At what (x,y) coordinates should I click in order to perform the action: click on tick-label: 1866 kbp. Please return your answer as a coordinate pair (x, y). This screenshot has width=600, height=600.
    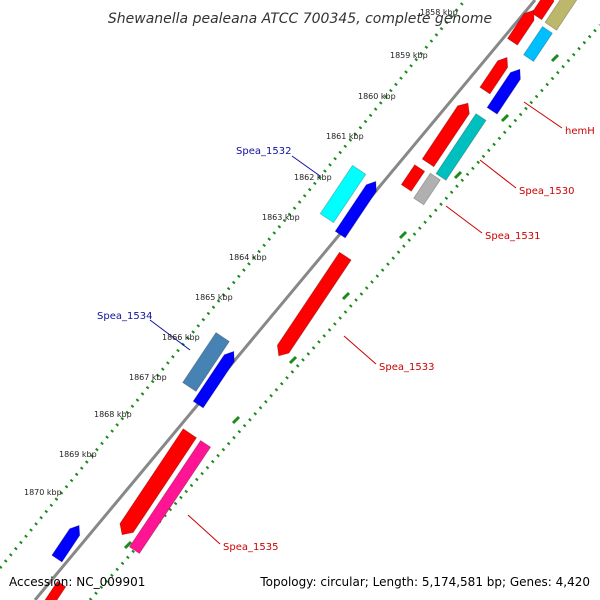
    Looking at the image, I should click on (181, 337).